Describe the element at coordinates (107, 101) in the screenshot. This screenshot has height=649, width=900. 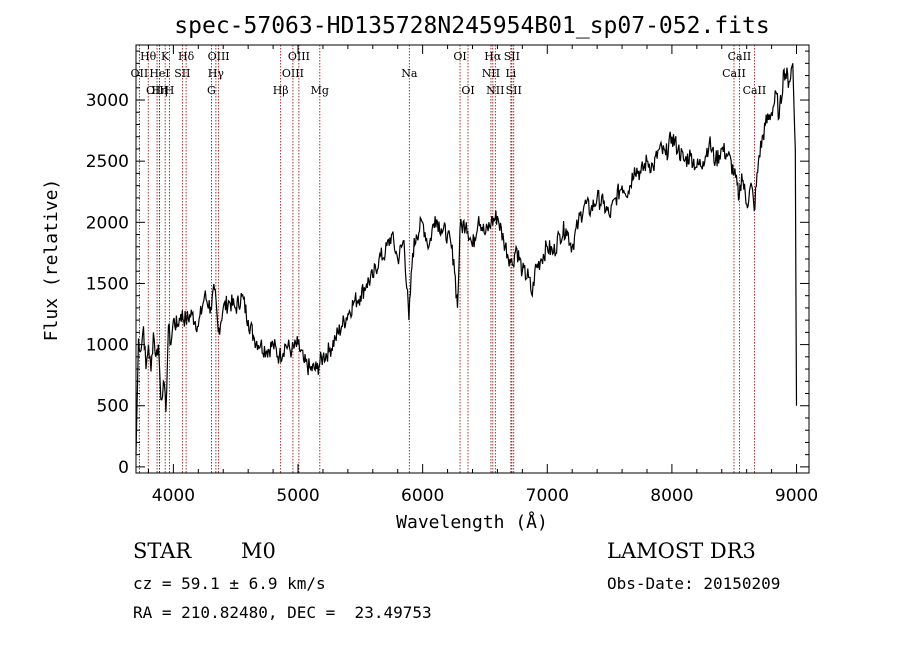
I see `y-tick-label: 3000` at that location.